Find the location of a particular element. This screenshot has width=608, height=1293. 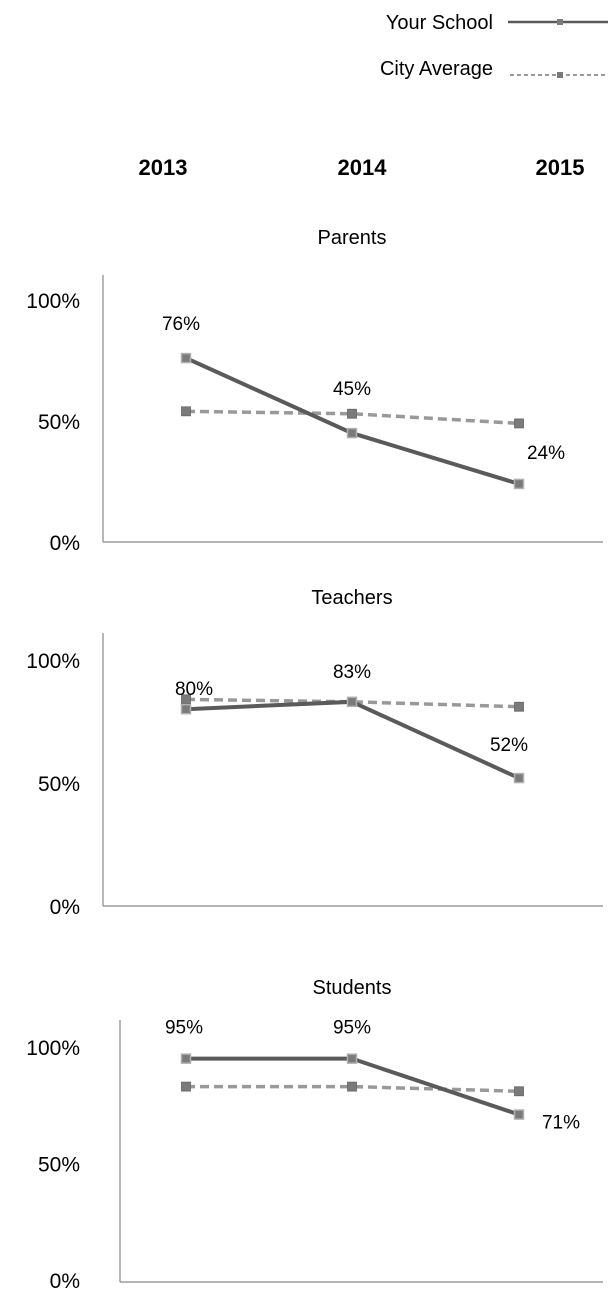

data-label: 76% is located at coordinates (181, 324).